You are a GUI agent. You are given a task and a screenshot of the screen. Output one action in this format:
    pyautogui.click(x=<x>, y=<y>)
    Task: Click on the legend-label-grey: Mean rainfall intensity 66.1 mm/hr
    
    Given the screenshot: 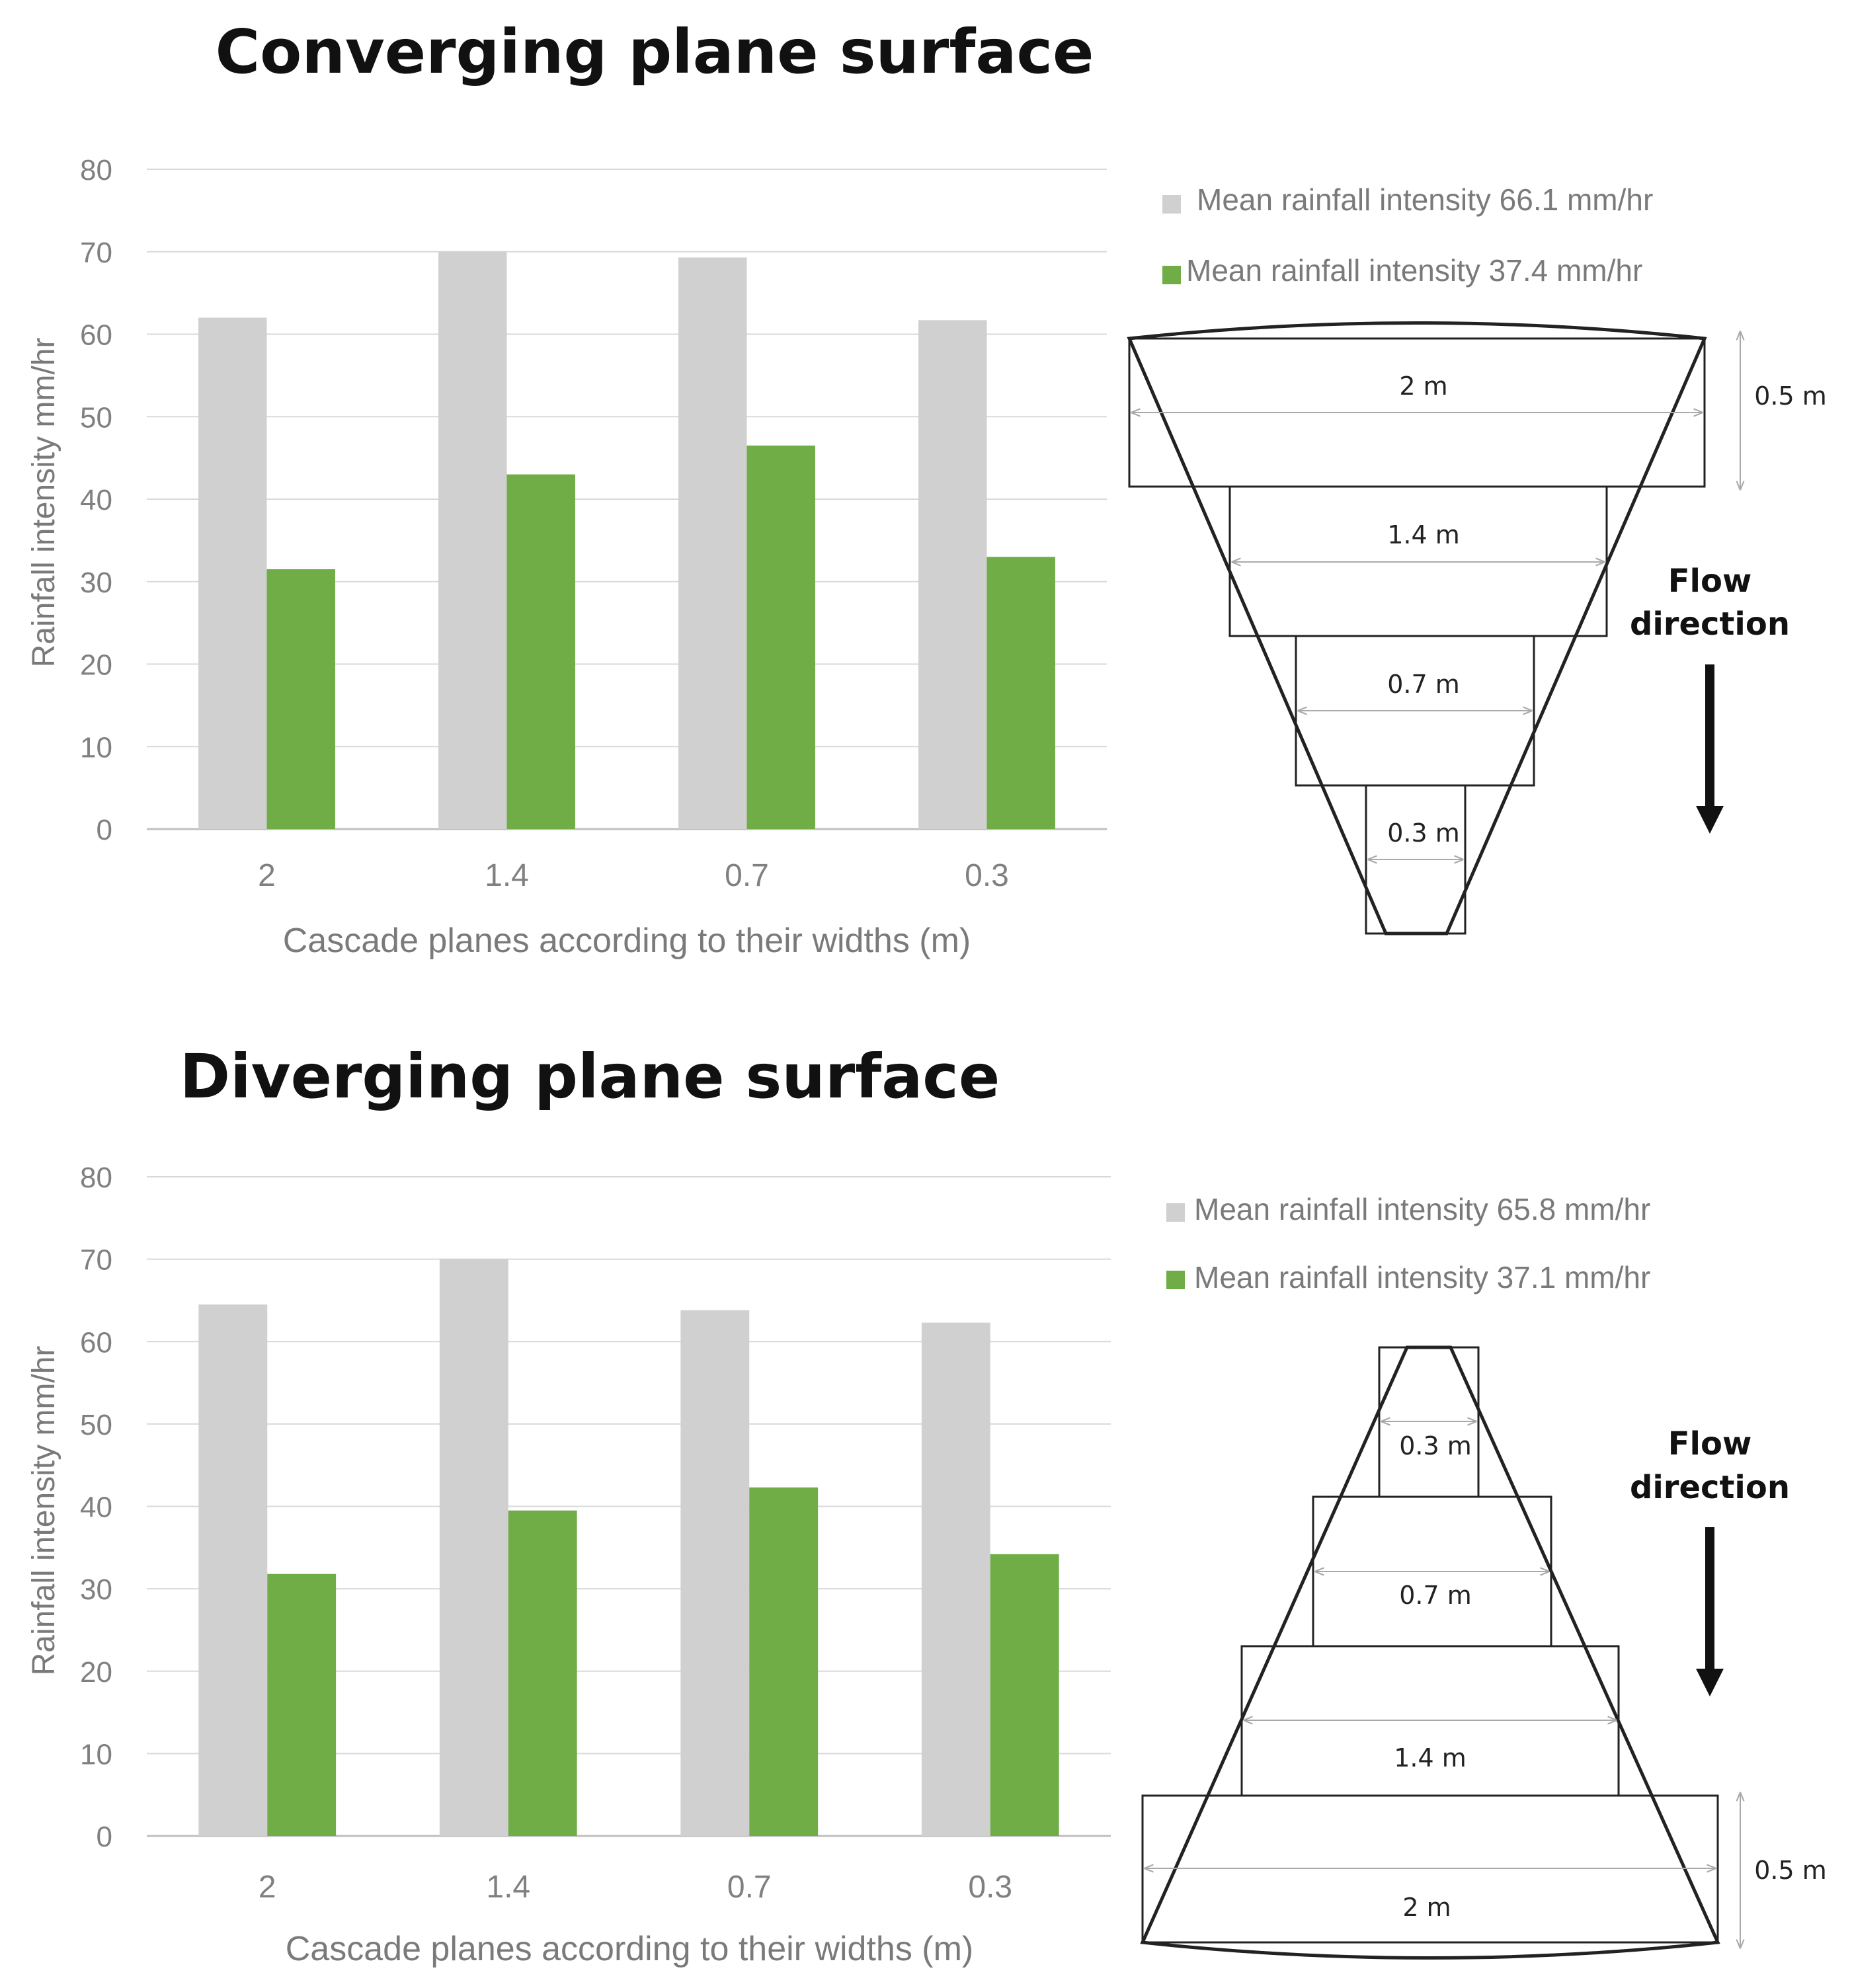 What is the action you would take?
    pyautogui.click(x=1425, y=199)
    